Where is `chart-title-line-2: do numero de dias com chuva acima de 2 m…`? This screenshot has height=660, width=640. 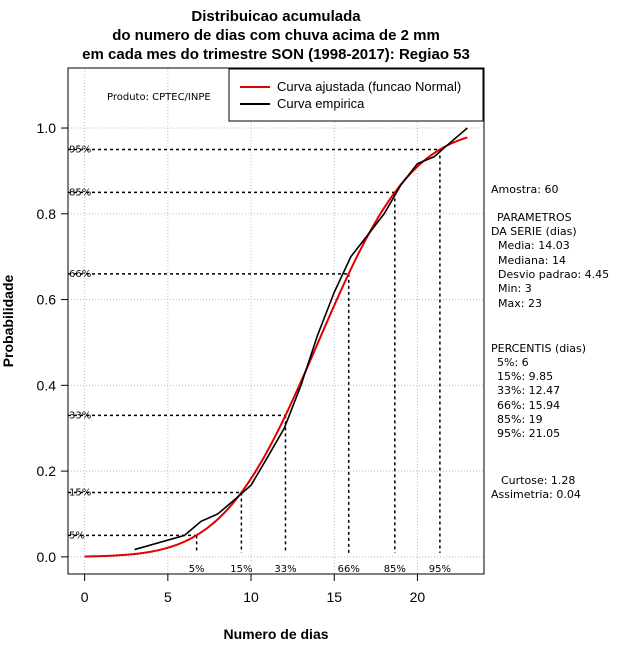
chart-title-line-2: do numero de dias com chuva acima de 2 m… is located at coordinates (276, 35).